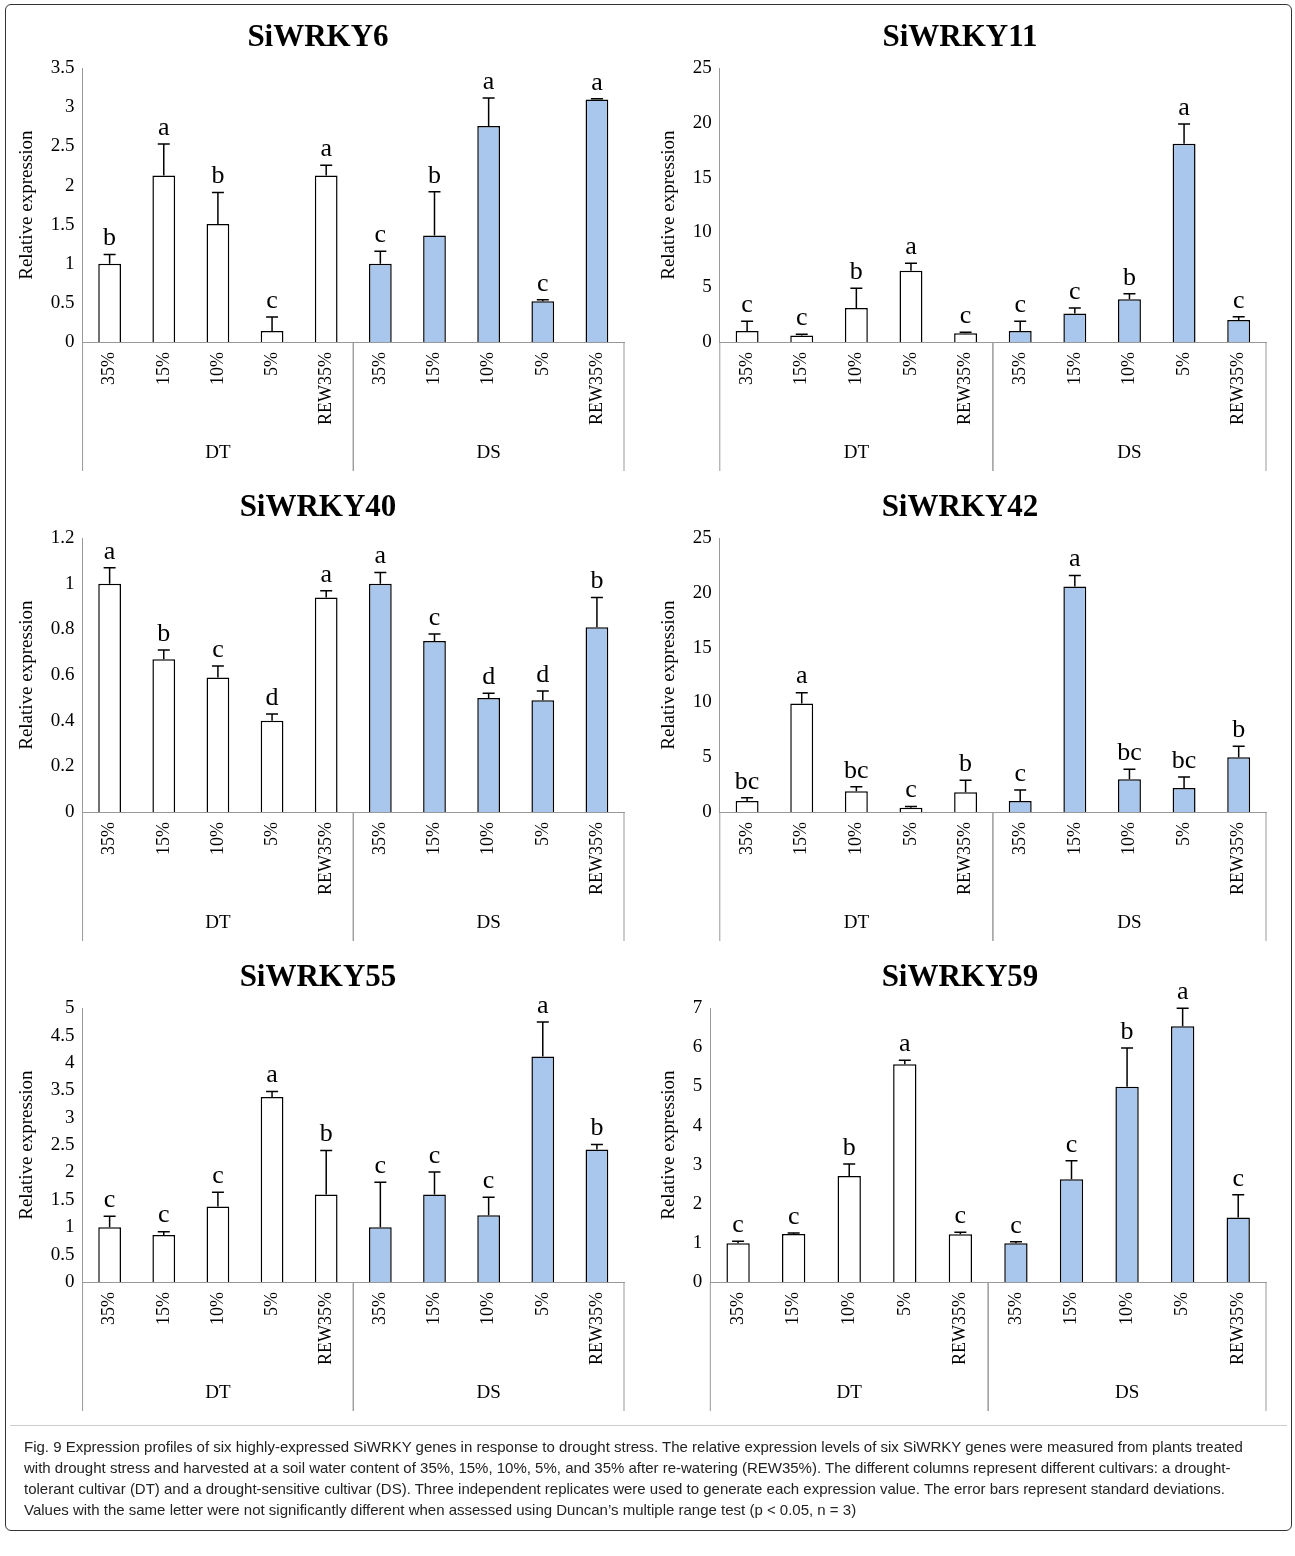 The height and width of the screenshot is (1556, 1295). What do you see at coordinates (1129, 752) in the screenshot?
I see `data-label: bc` at bounding box center [1129, 752].